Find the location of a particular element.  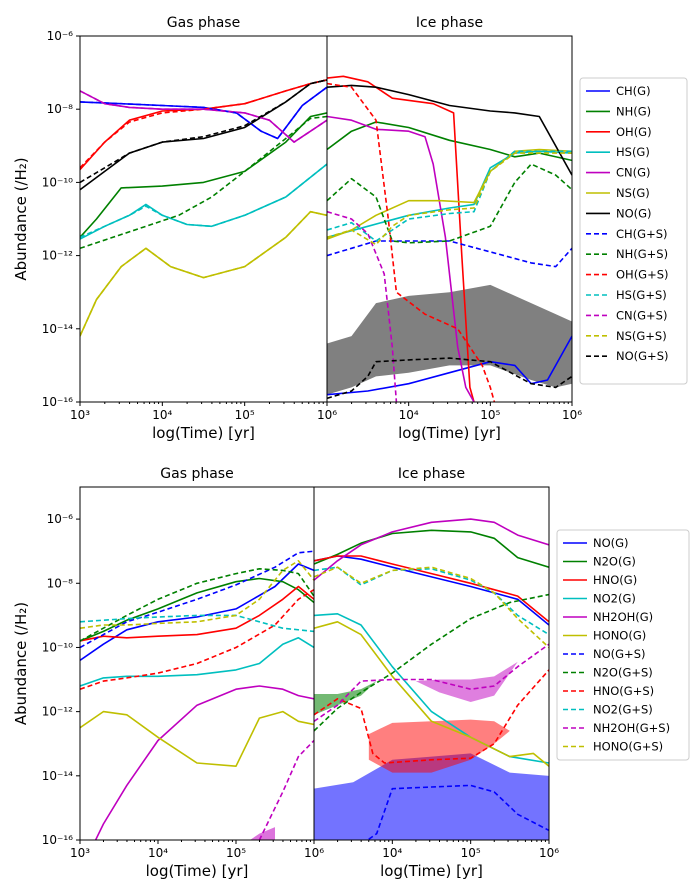

series-line-ns-g- is located at coordinates (203, 273).